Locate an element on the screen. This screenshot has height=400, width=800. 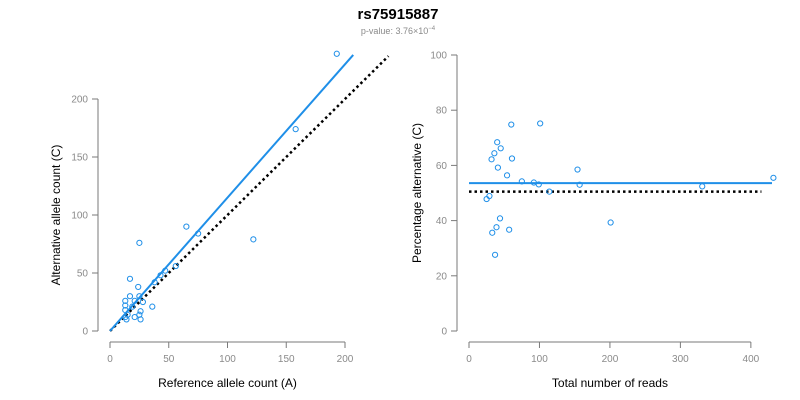
right-x-tick-label: 300 is located at coordinates (680, 359).